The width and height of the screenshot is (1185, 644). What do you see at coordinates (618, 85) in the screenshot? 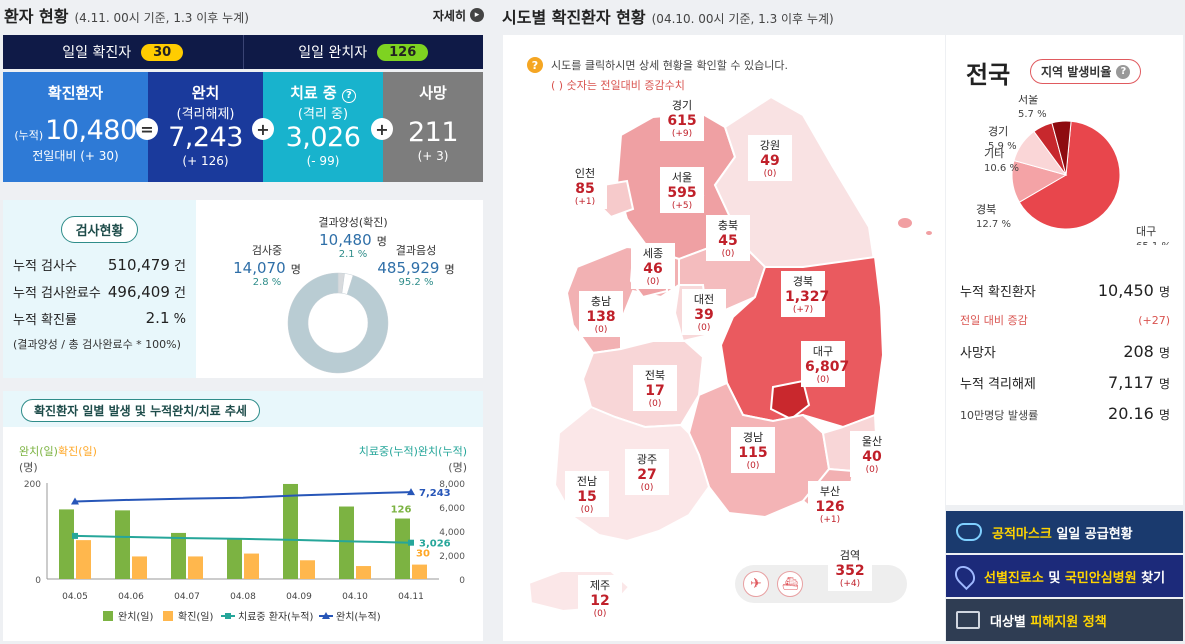
I see `map-hint-change: ( ) 숫자는 전일대비 증감수치` at bounding box center [618, 85].